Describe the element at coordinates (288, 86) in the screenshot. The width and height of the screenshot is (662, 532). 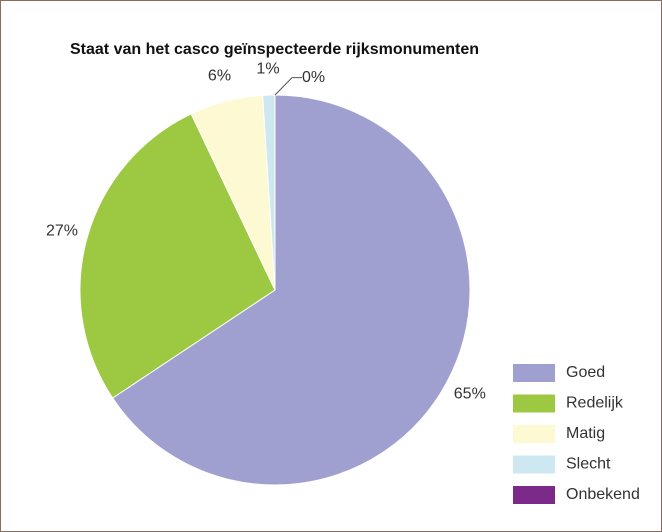
I see `leader-line` at that location.